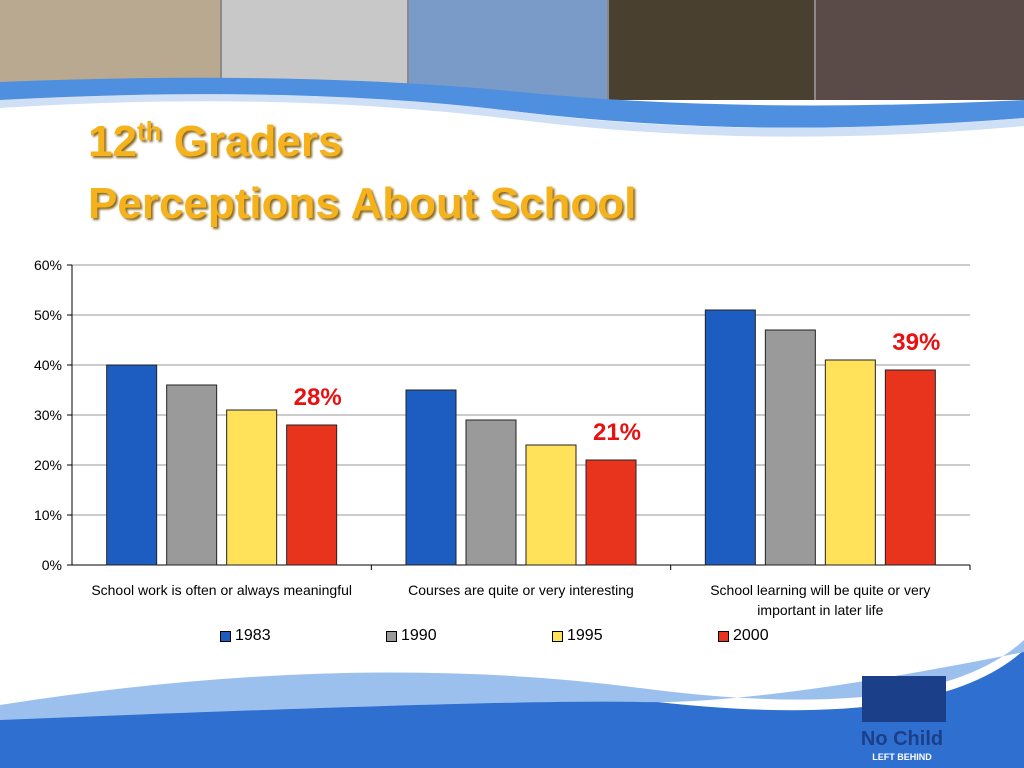  I want to click on legend-label: 2000, so click(751, 635).